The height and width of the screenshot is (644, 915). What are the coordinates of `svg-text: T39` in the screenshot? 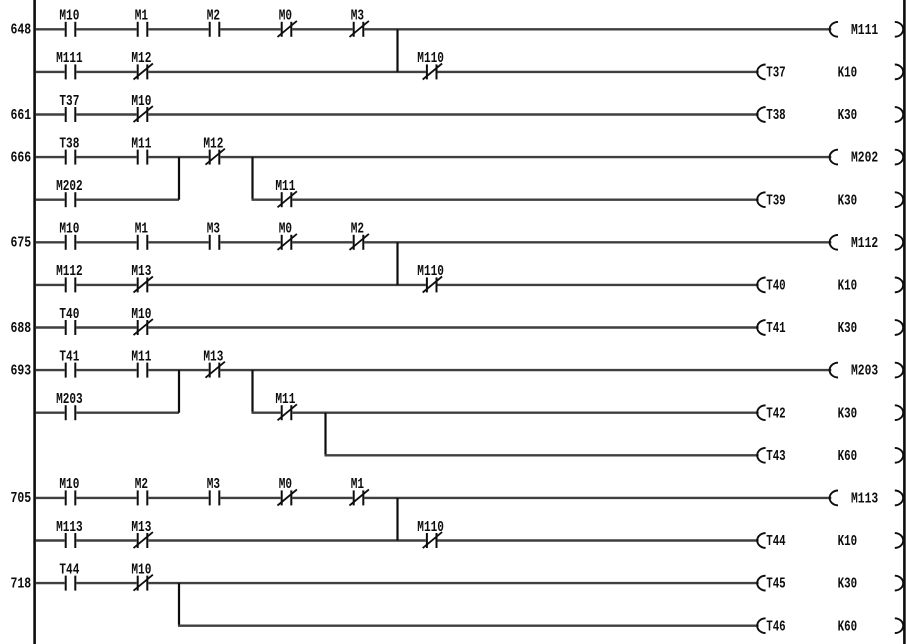 It's located at (776, 200).